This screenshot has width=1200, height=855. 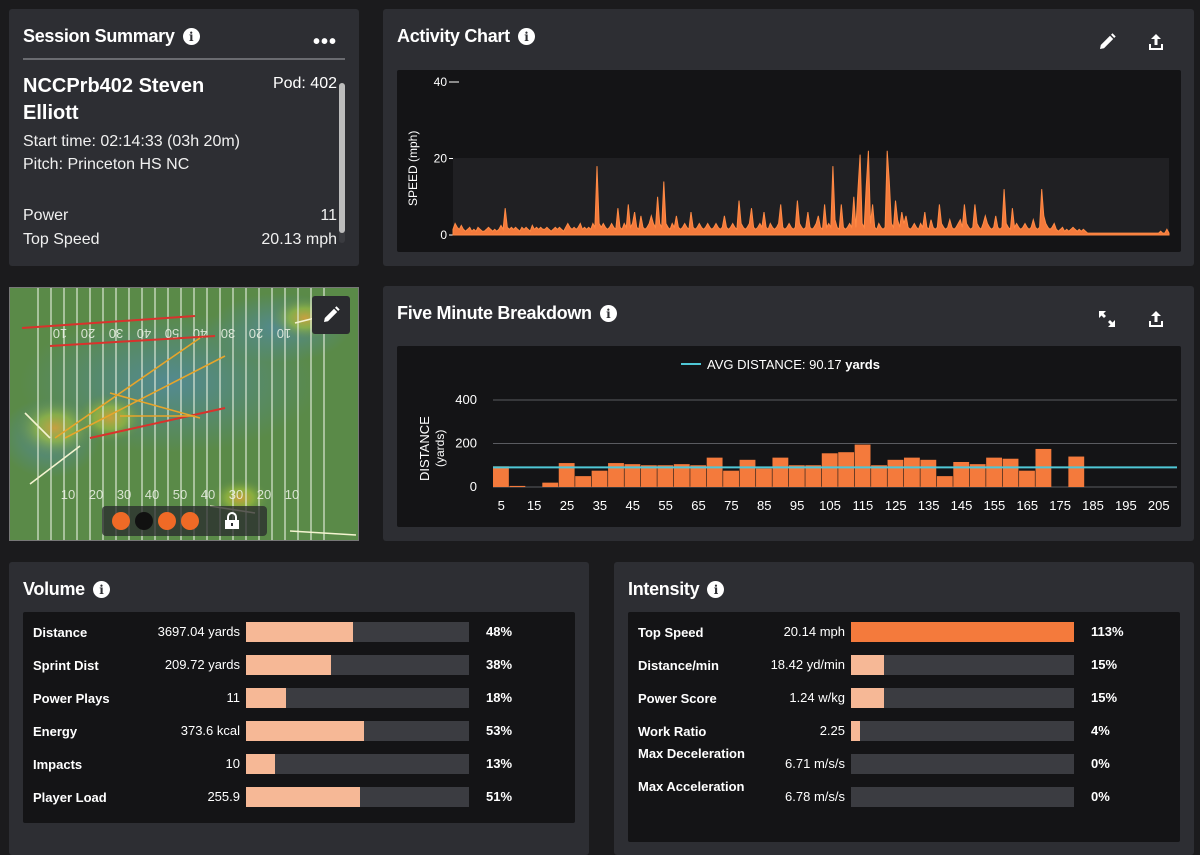 What do you see at coordinates (60, 632) in the screenshot?
I see `metric-label: Distance` at bounding box center [60, 632].